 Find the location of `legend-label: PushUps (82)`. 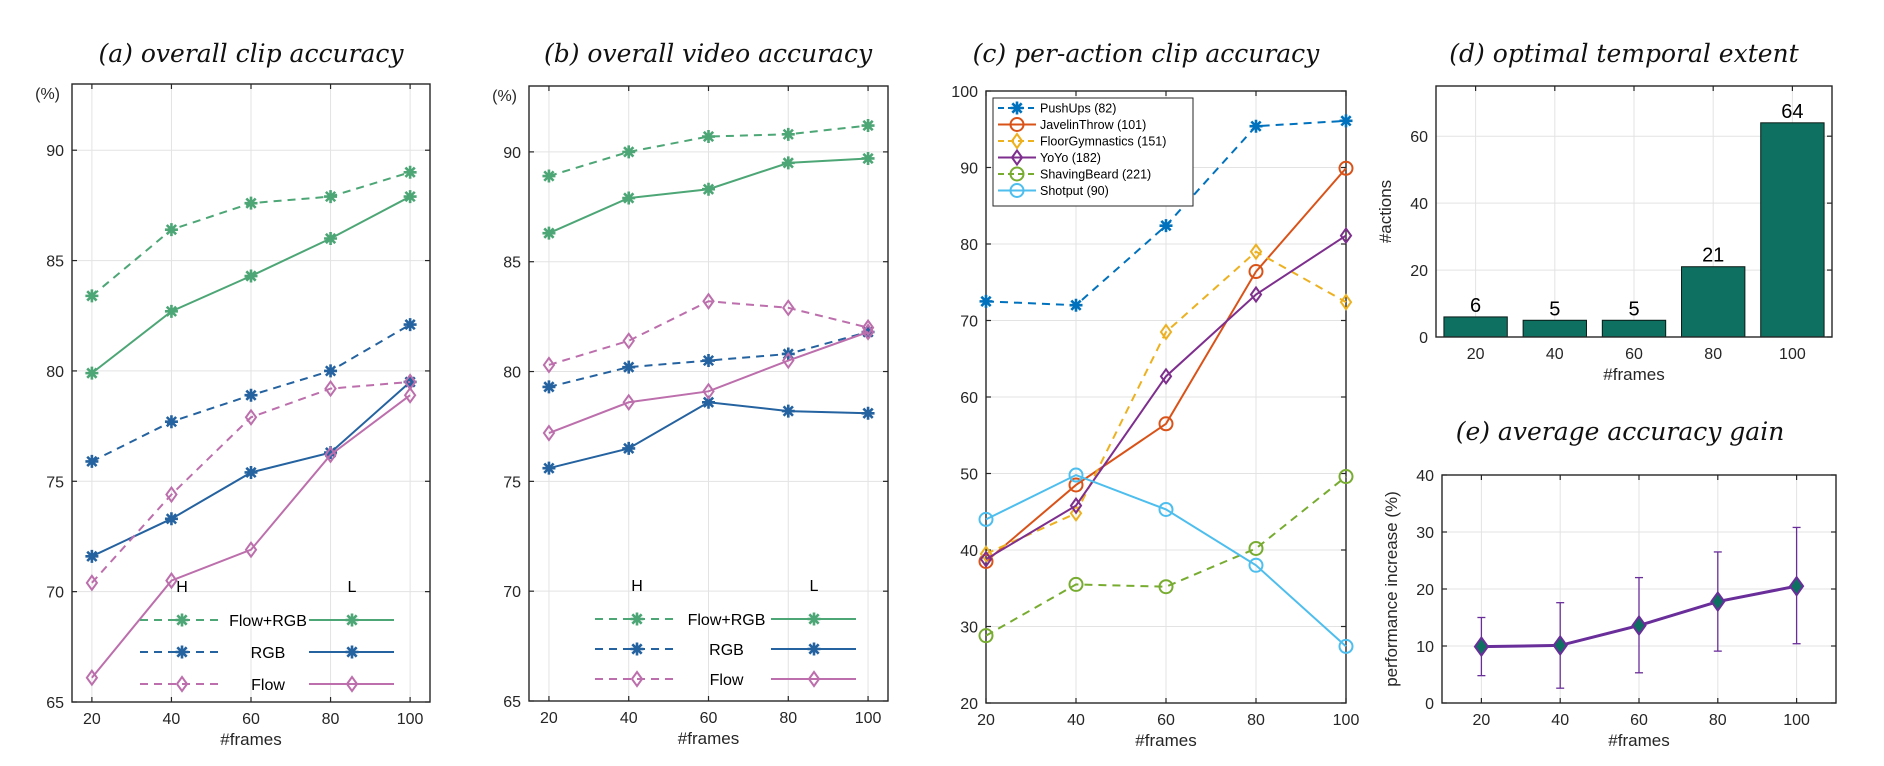

legend-label: PushUps (82) is located at coordinates (1078, 109).